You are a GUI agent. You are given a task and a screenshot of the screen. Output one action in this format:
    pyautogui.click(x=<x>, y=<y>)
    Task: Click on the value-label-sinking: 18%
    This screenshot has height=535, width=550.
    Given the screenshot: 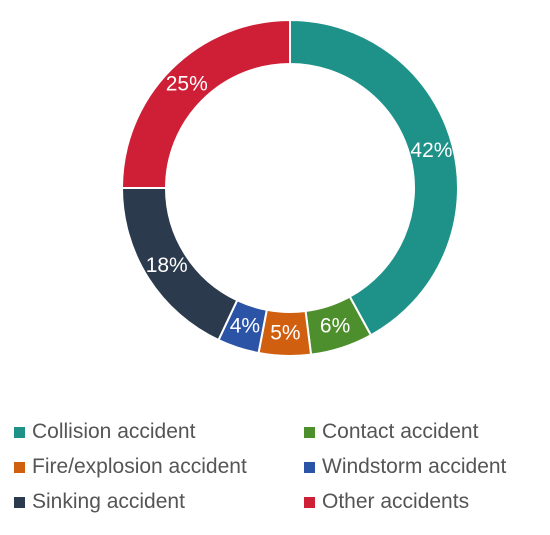 What is the action you would take?
    pyautogui.click(x=167, y=265)
    